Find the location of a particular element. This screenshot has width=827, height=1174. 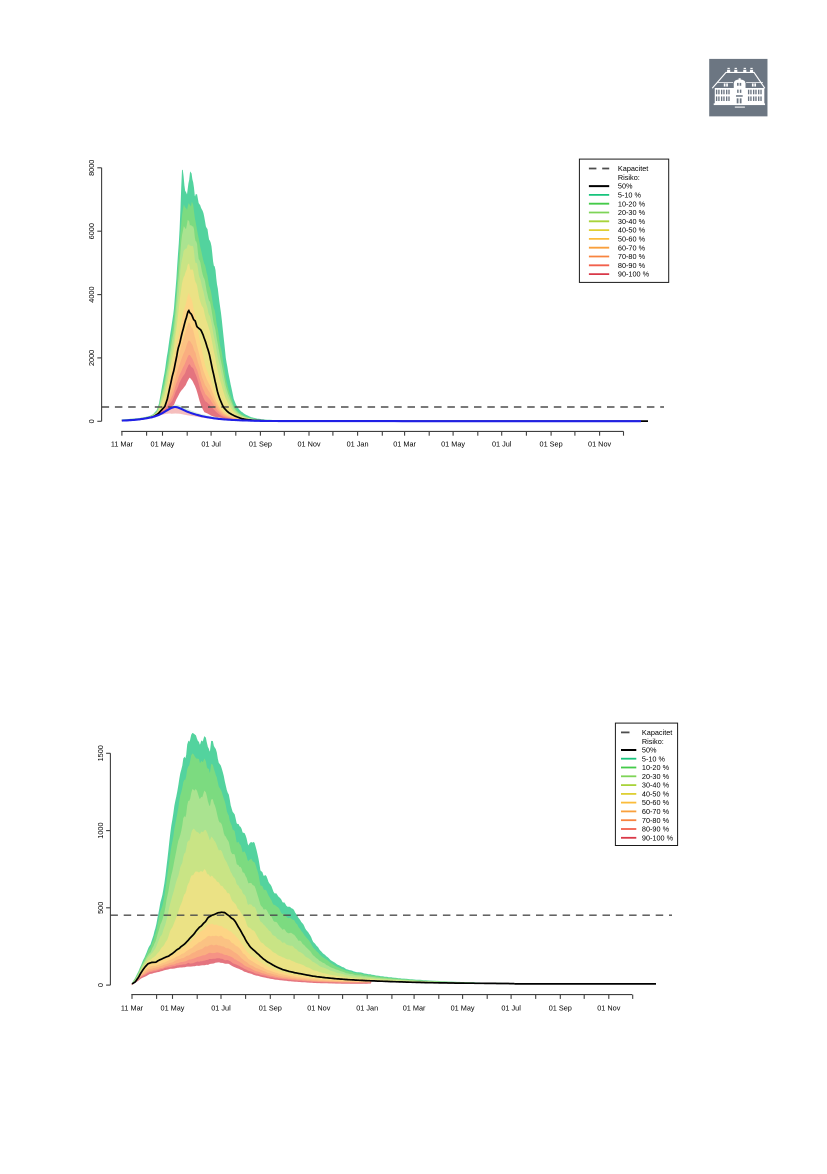

svg-text: 8000 is located at coordinates (91, 168).